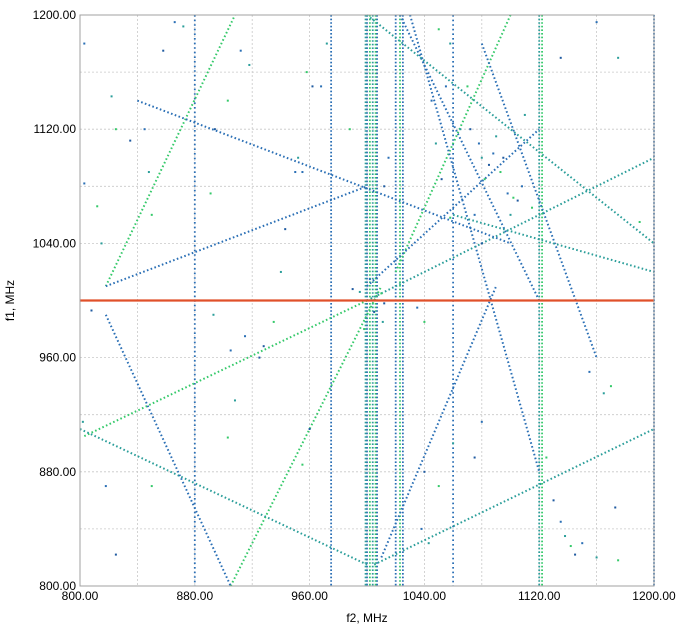 Image resolution: width=680 pixels, height=630 pixels. I want to click on x-tick-label: 880.00, so click(194, 596).